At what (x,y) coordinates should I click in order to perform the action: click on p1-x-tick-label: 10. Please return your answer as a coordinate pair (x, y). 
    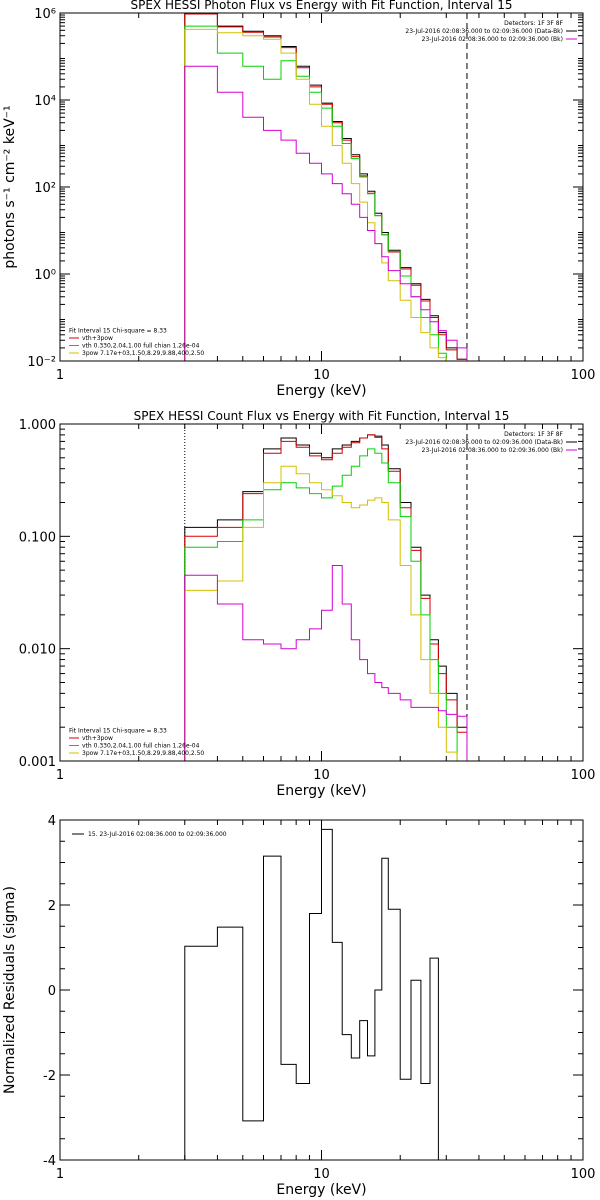
    Looking at the image, I should click on (321, 375).